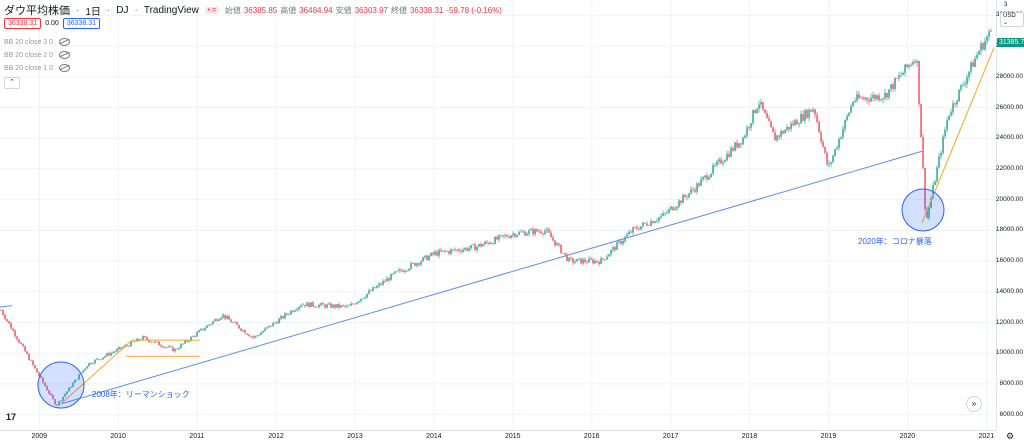 Image resolution: width=1024 pixels, height=443 pixels. I want to click on close-value: 36338.31, so click(426, 10).